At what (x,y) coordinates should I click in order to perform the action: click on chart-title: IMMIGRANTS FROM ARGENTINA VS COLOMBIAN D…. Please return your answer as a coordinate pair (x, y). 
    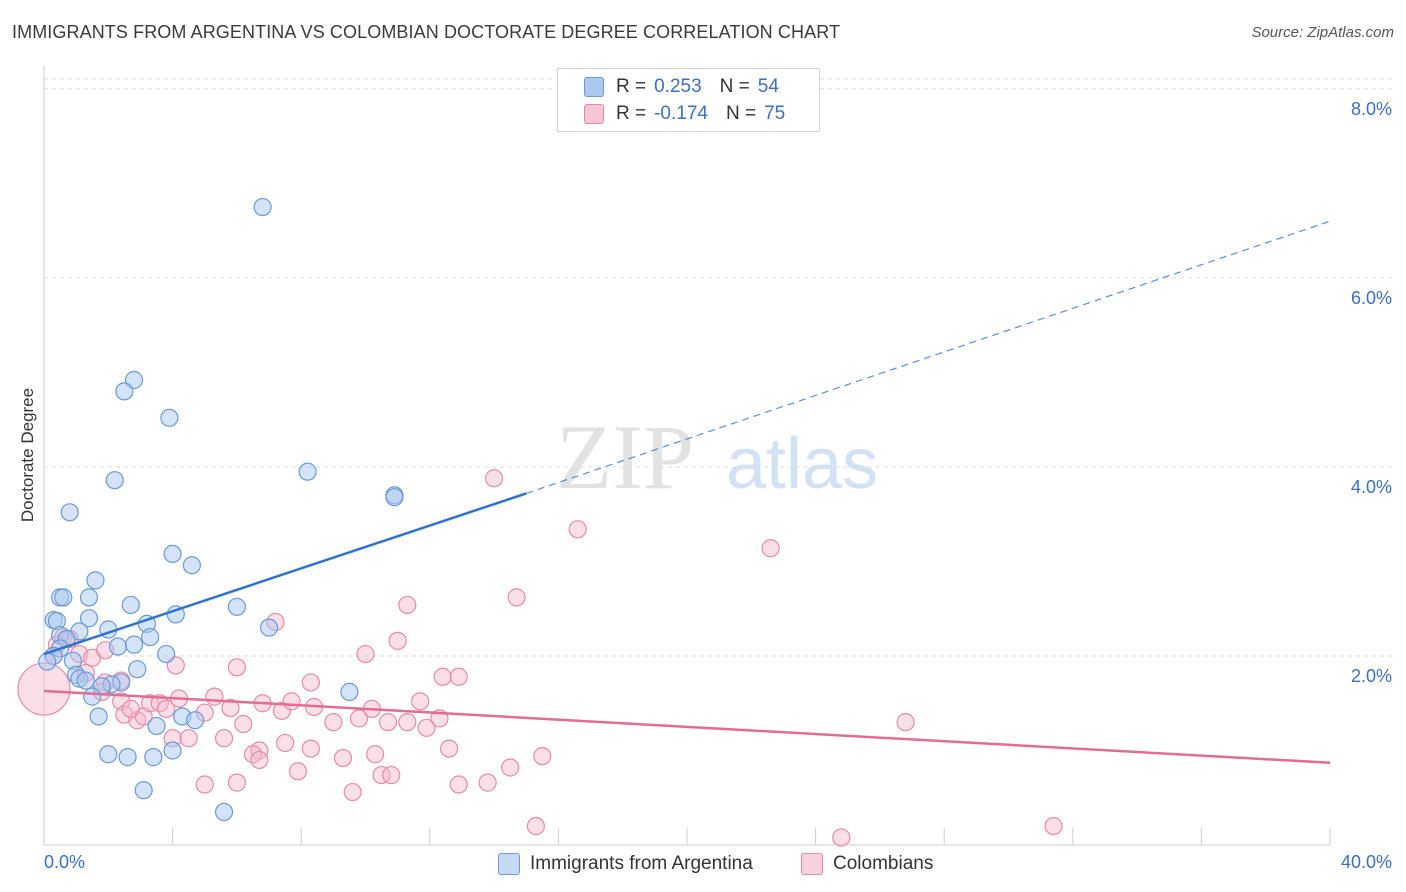
    Looking at the image, I should click on (426, 32).